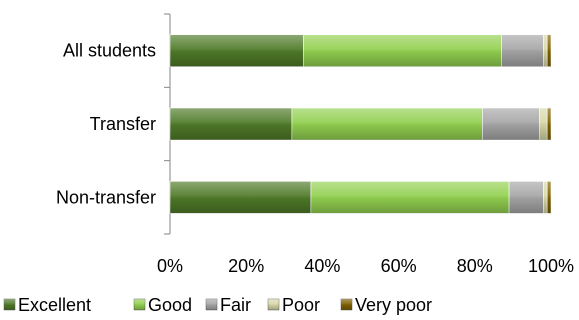  I want to click on category-label-all-students: All students, so click(109, 51).